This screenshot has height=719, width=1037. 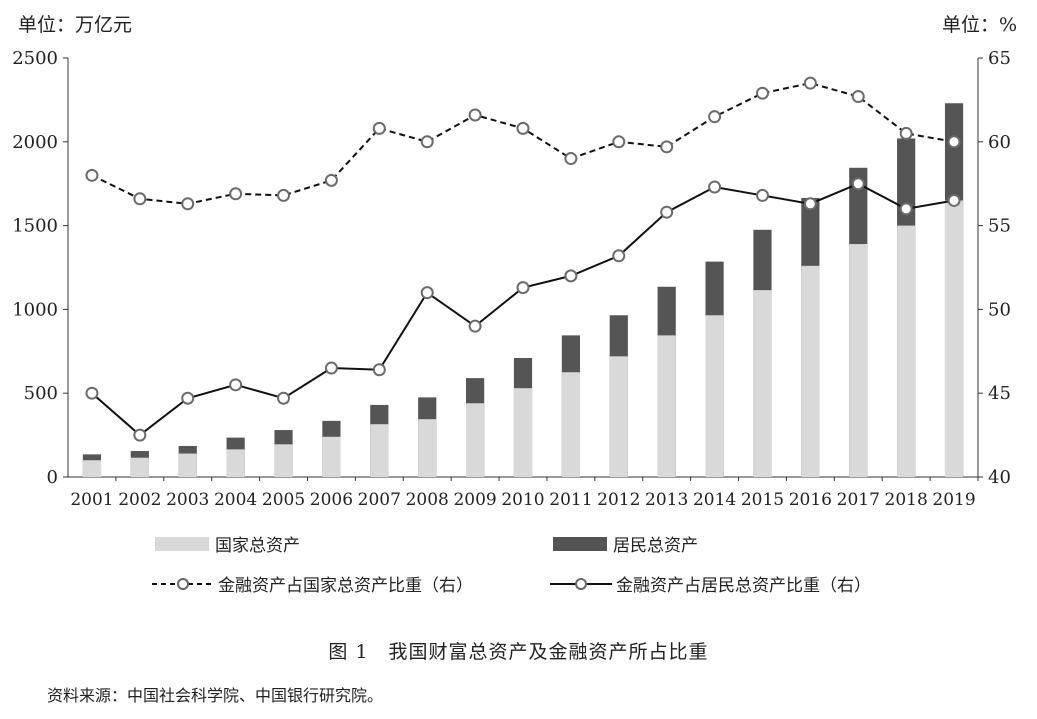 What do you see at coordinates (743, 586) in the screenshot?
I see `legend-label-resident-ratio: 金融资产占居民总资产比重（右）` at bounding box center [743, 586].